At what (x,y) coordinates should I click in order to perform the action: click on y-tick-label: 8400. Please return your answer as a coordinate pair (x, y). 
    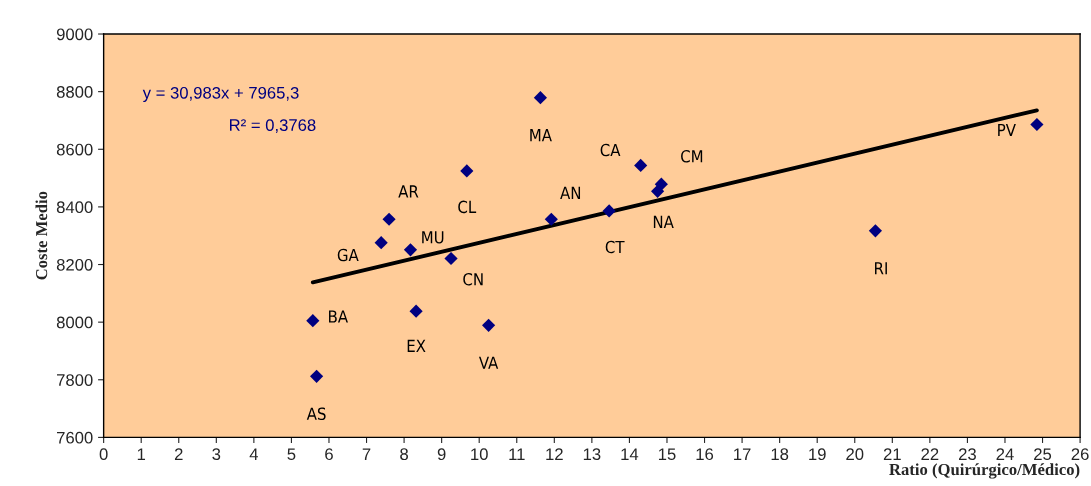
    Looking at the image, I should click on (74, 207).